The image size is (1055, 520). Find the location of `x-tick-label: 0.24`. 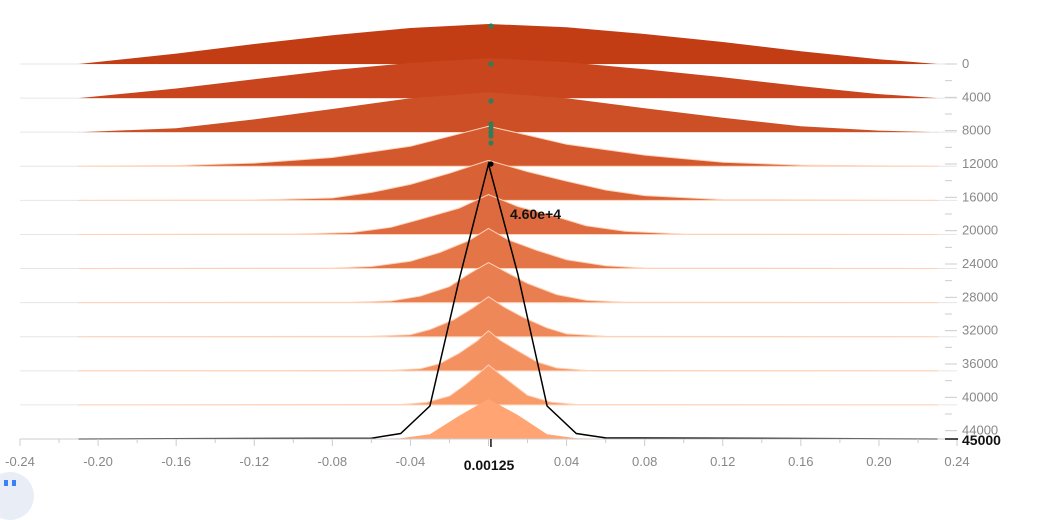

x-tick-label: 0.24 is located at coordinates (956, 461).